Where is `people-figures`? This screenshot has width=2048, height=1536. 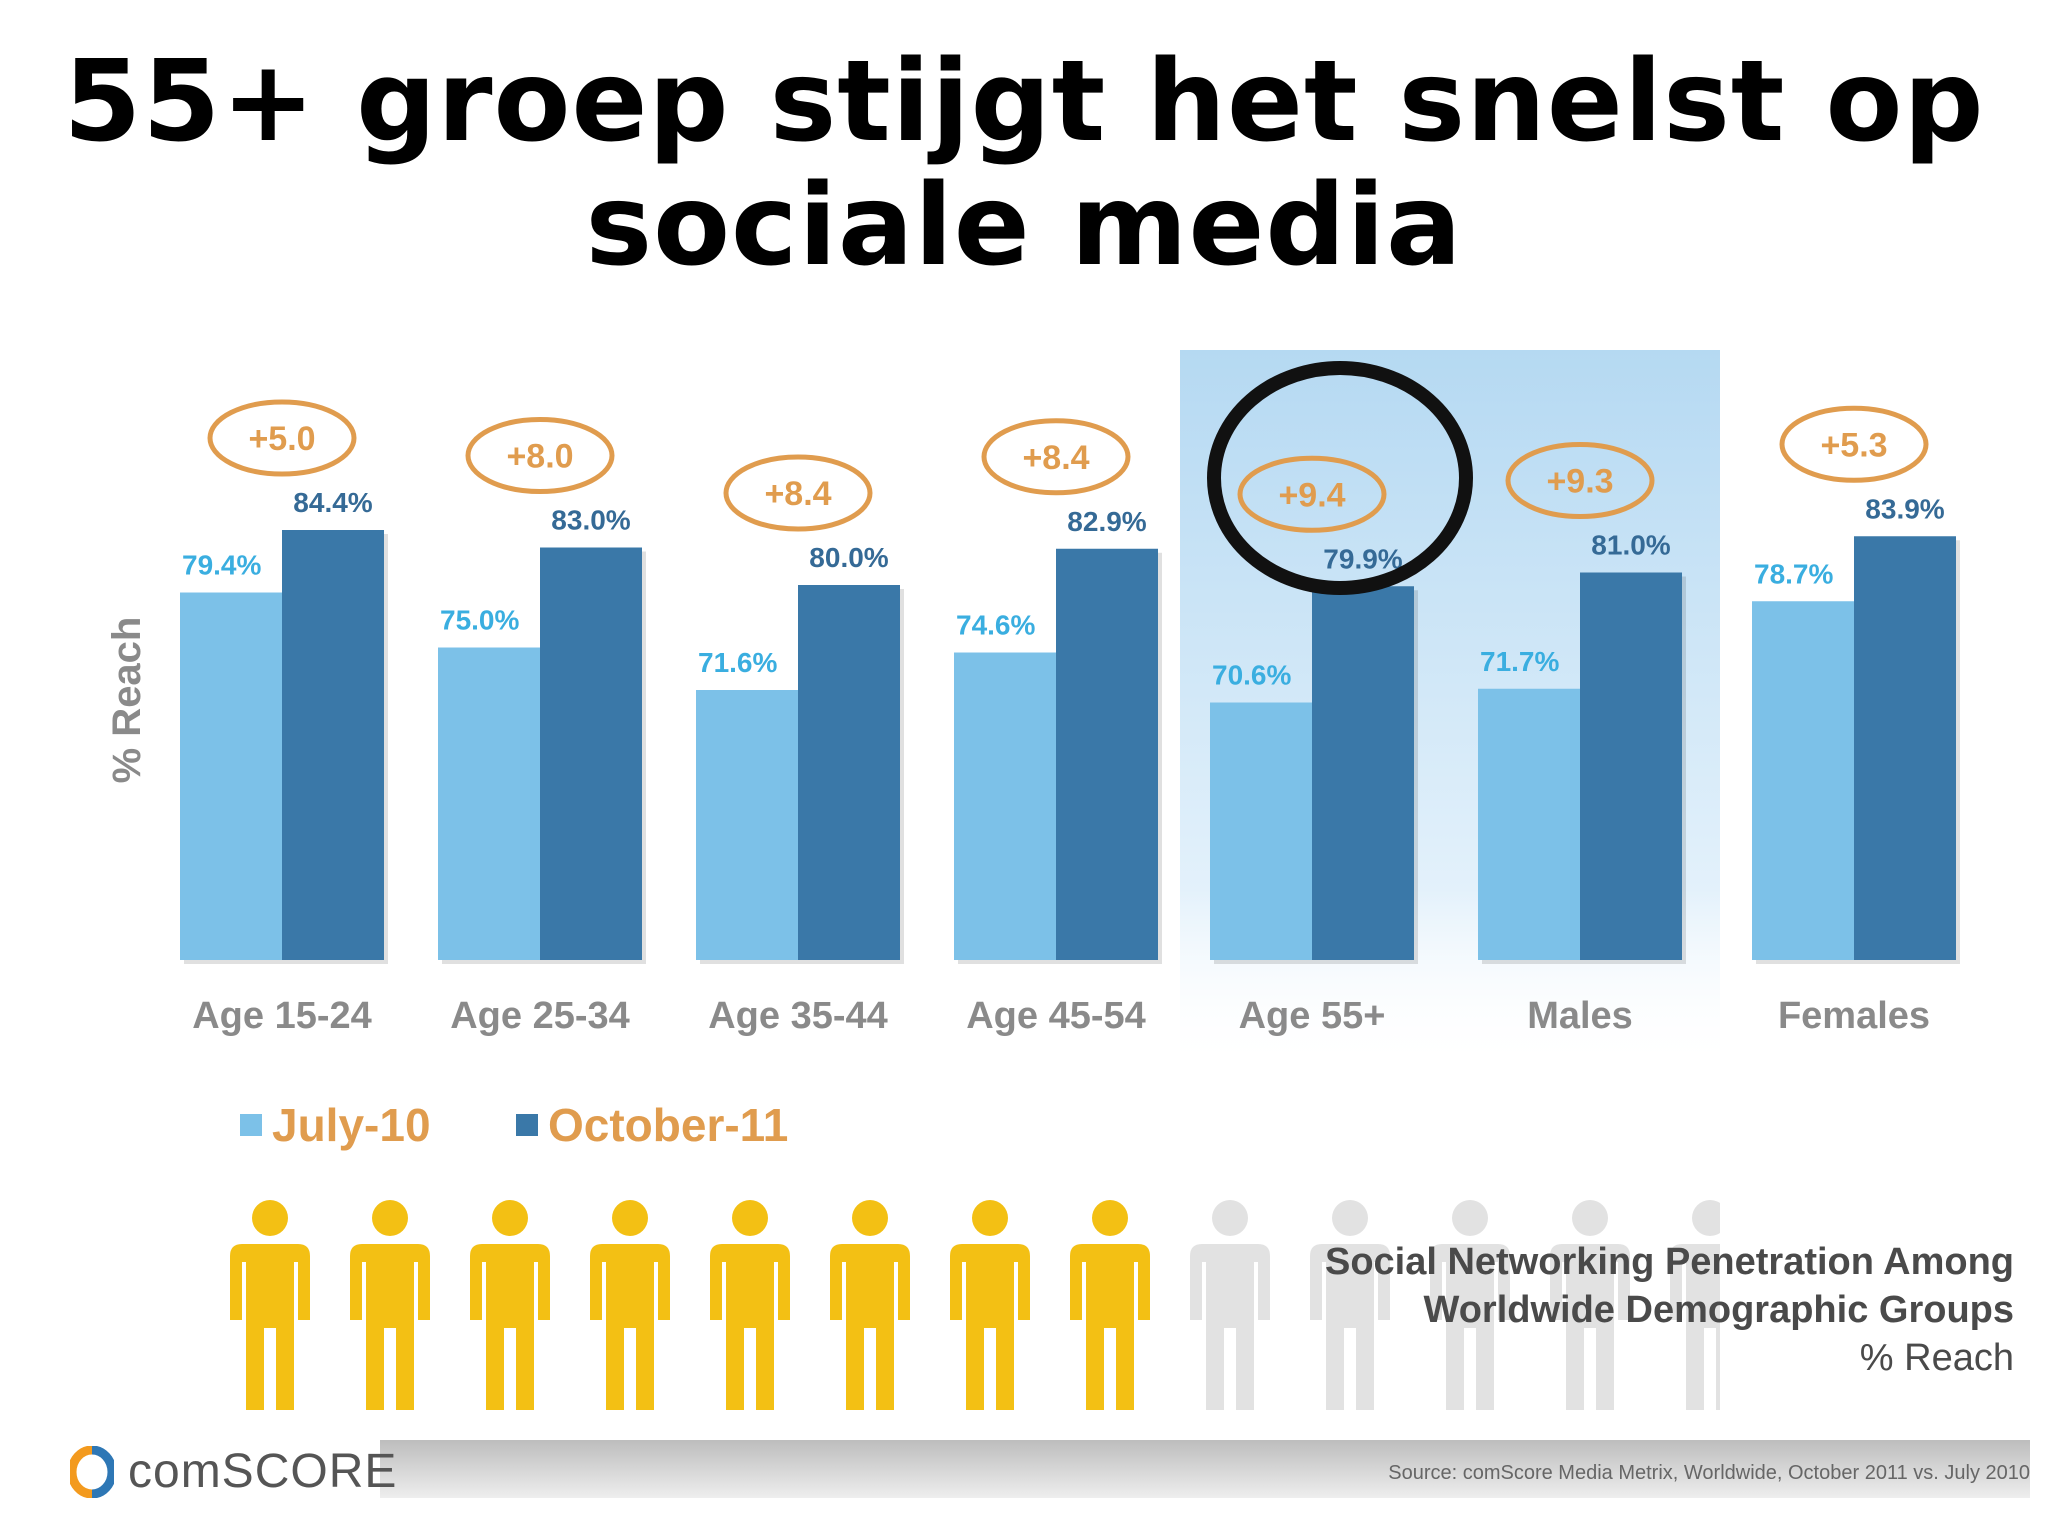 people-figures is located at coordinates (975, 1305).